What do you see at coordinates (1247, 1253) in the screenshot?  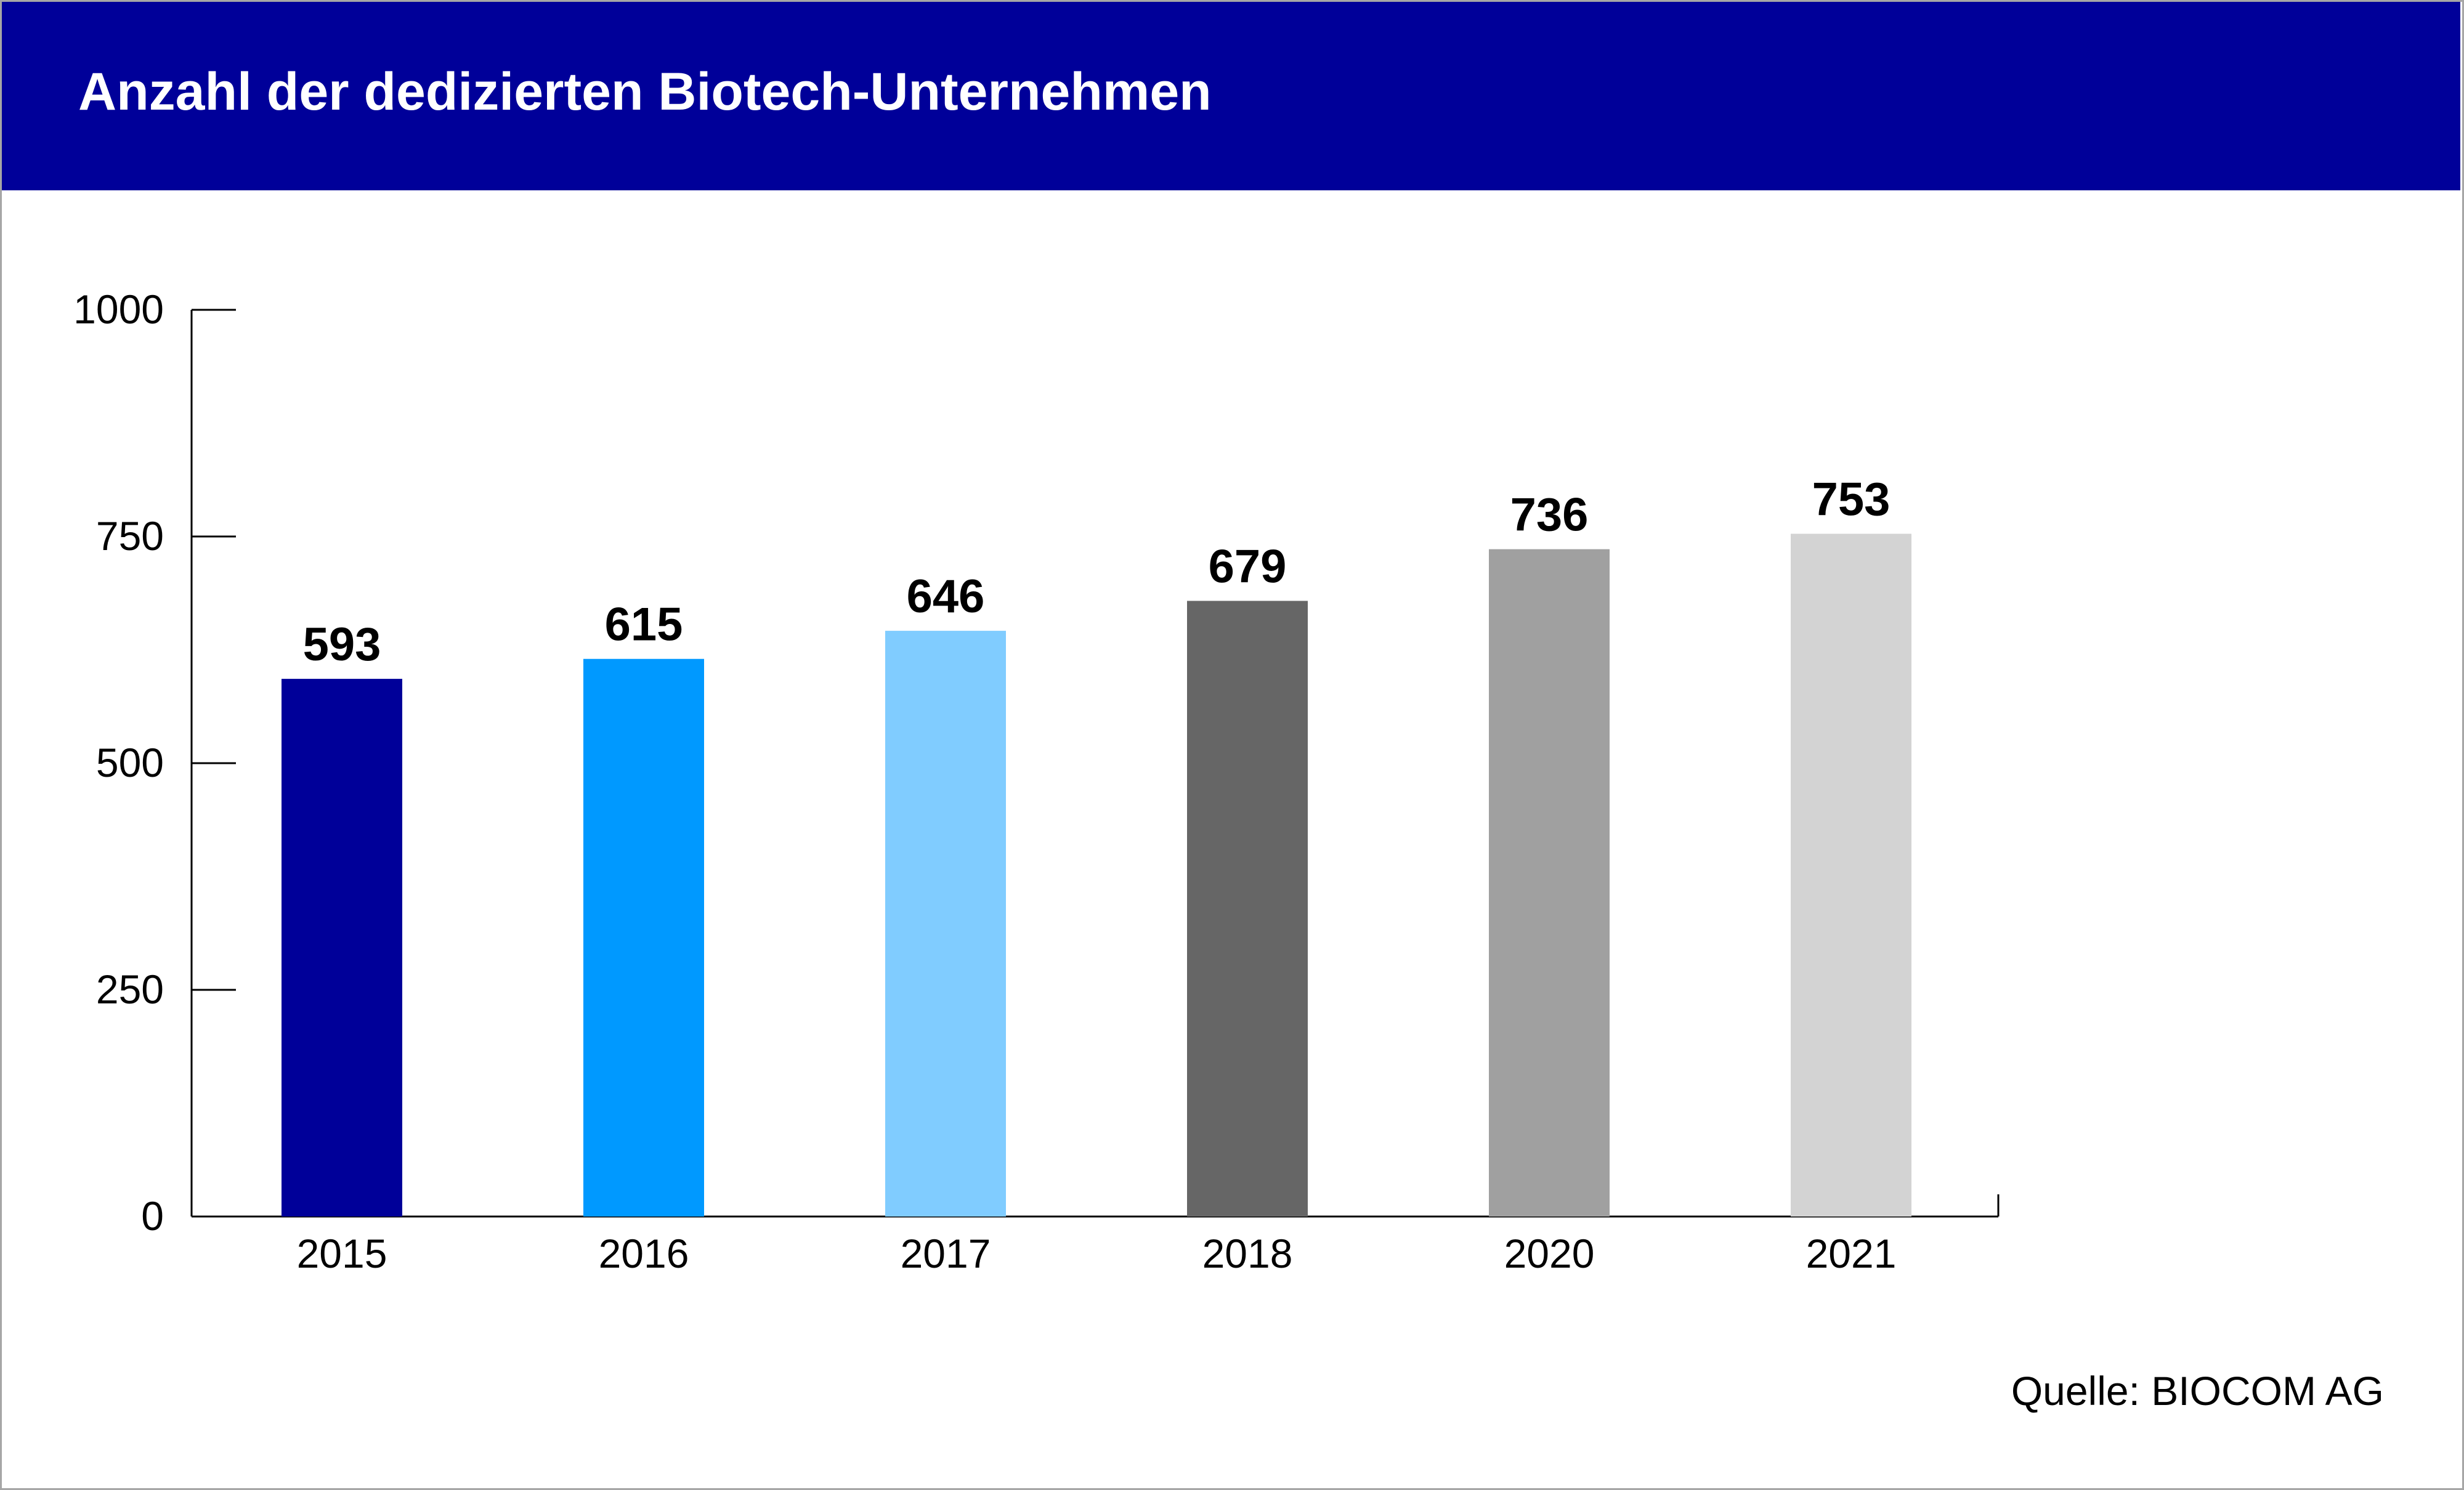 I see `x-tick-label: 2018` at bounding box center [1247, 1253].